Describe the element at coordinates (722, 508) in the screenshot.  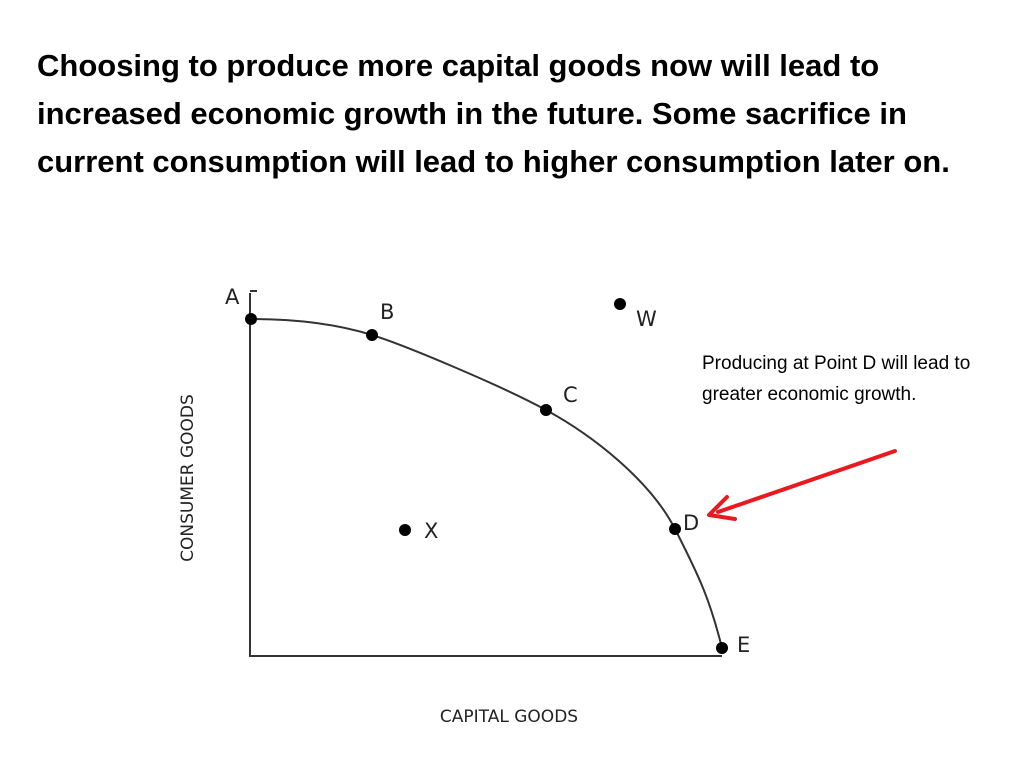
I see `callout-arrow-head-icon` at that location.